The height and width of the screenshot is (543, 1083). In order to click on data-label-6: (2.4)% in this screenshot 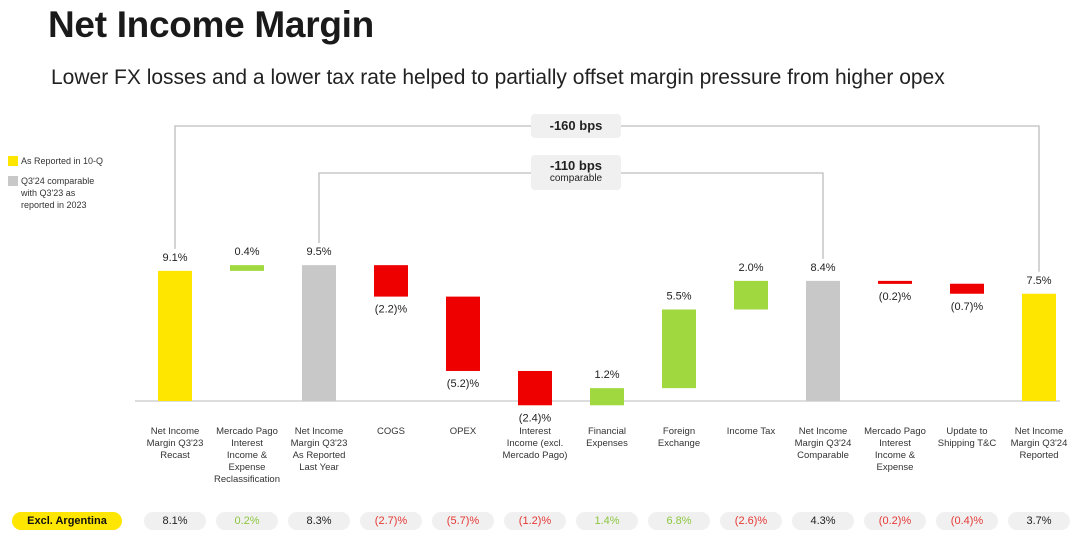, I will do `click(535, 418)`.